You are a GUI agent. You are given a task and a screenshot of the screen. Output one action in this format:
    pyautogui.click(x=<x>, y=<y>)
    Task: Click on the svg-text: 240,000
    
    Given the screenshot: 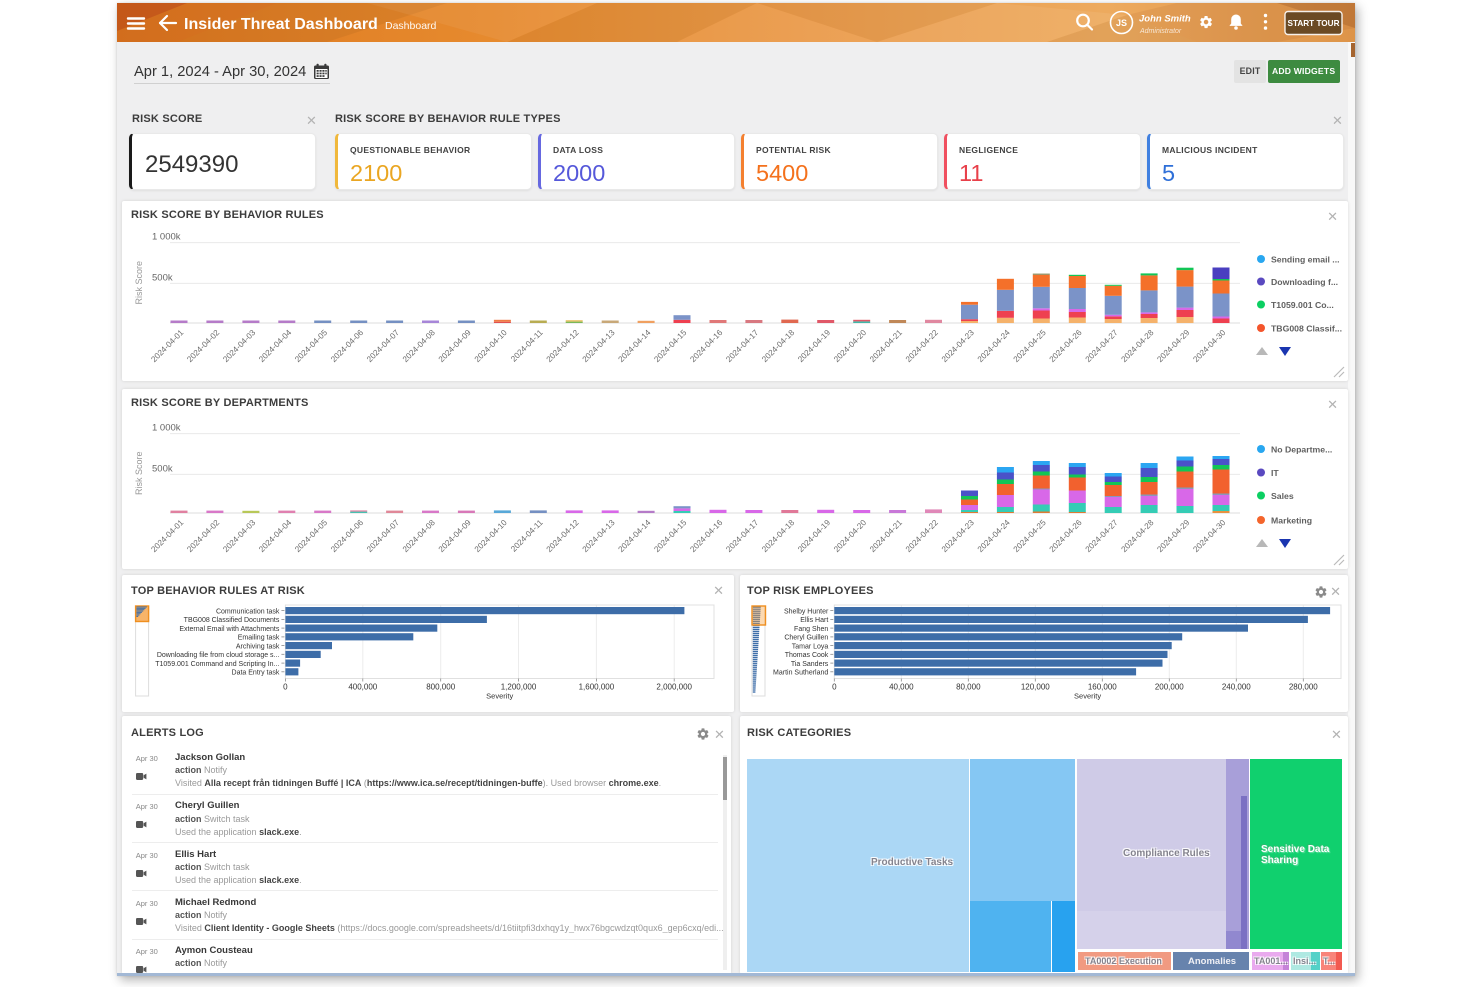 What is the action you would take?
    pyautogui.click(x=1236, y=687)
    